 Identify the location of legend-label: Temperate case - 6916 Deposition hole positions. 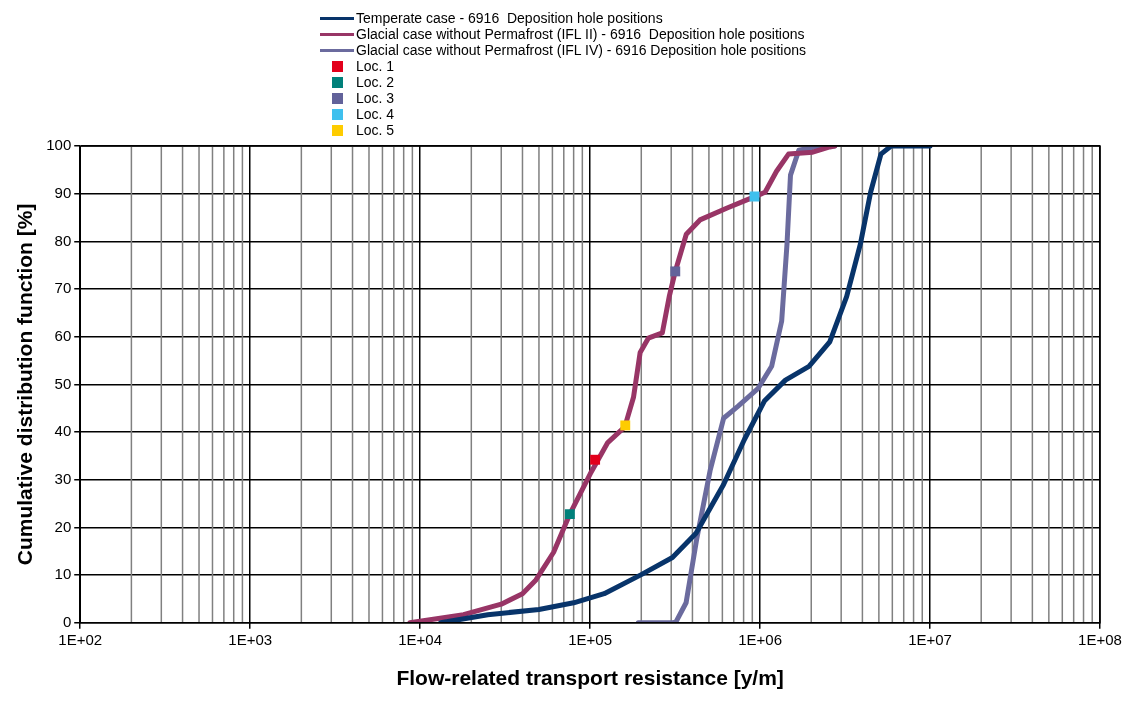
(509, 18).